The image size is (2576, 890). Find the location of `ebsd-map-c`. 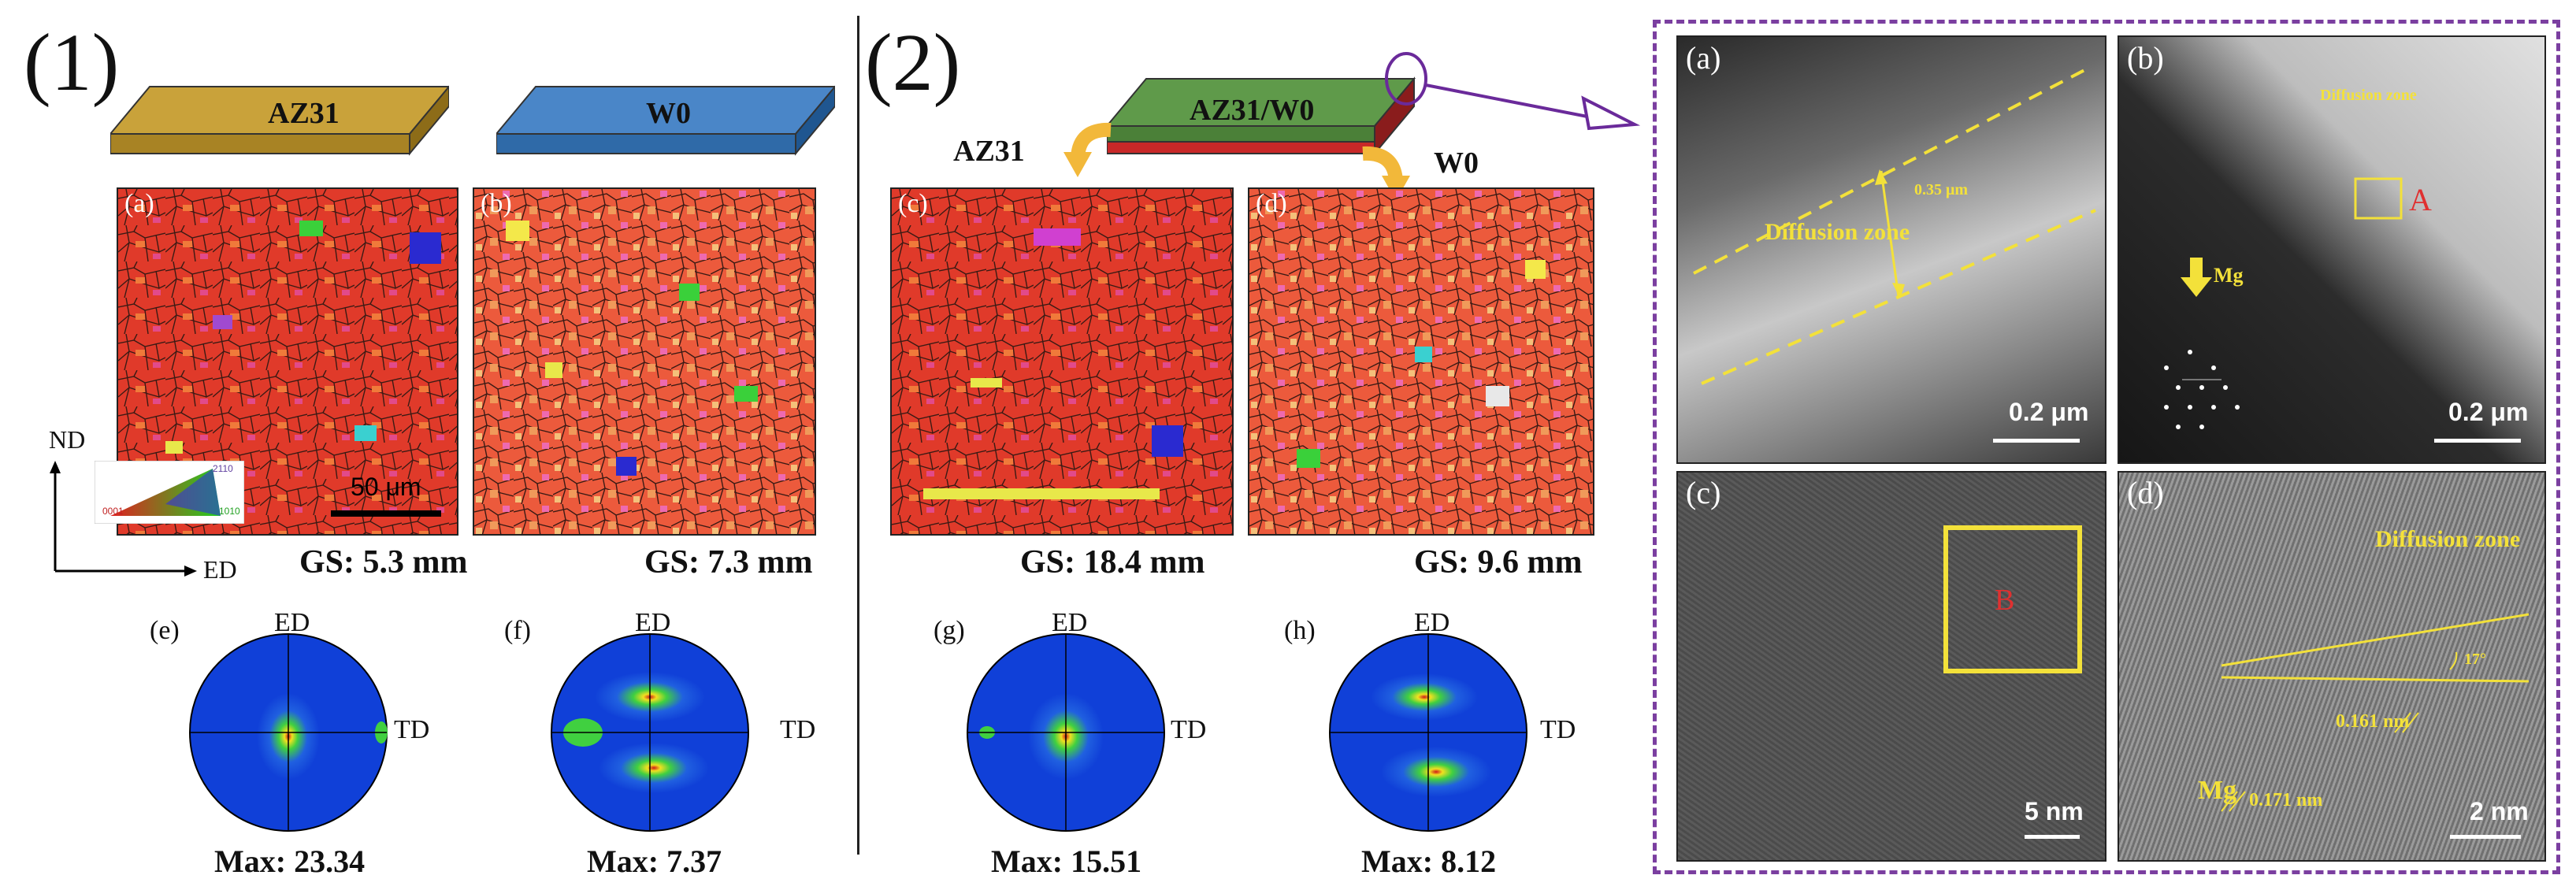

ebsd-map-c is located at coordinates (1062, 361).